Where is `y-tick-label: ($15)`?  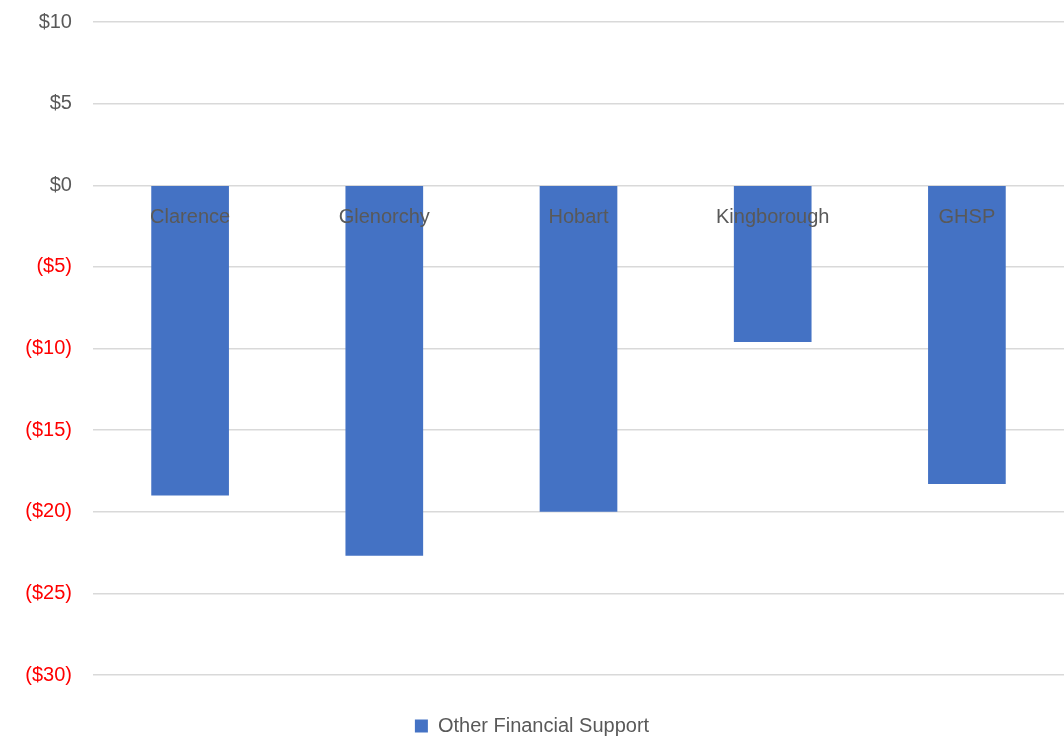 y-tick-label: ($15) is located at coordinates (48, 428).